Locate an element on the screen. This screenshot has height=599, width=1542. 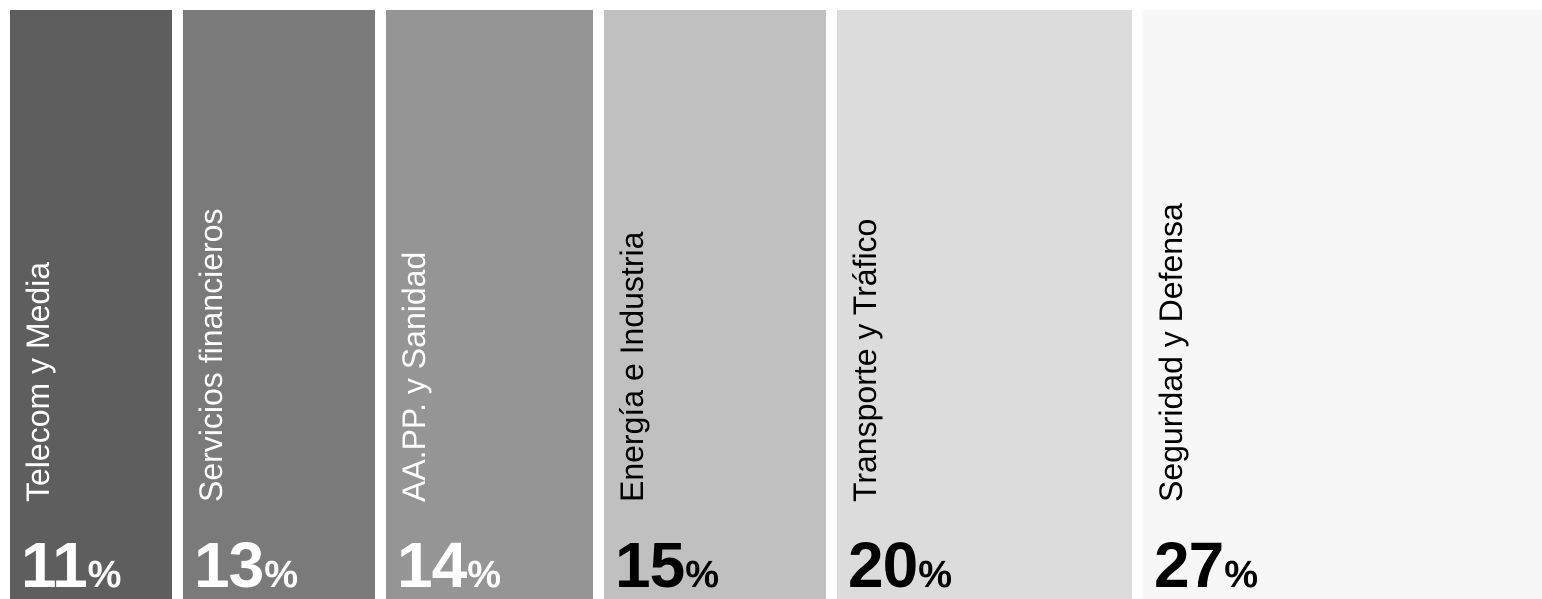
value-label-aa-pp-y-sanidad: 14% is located at coordinates (449, 565).